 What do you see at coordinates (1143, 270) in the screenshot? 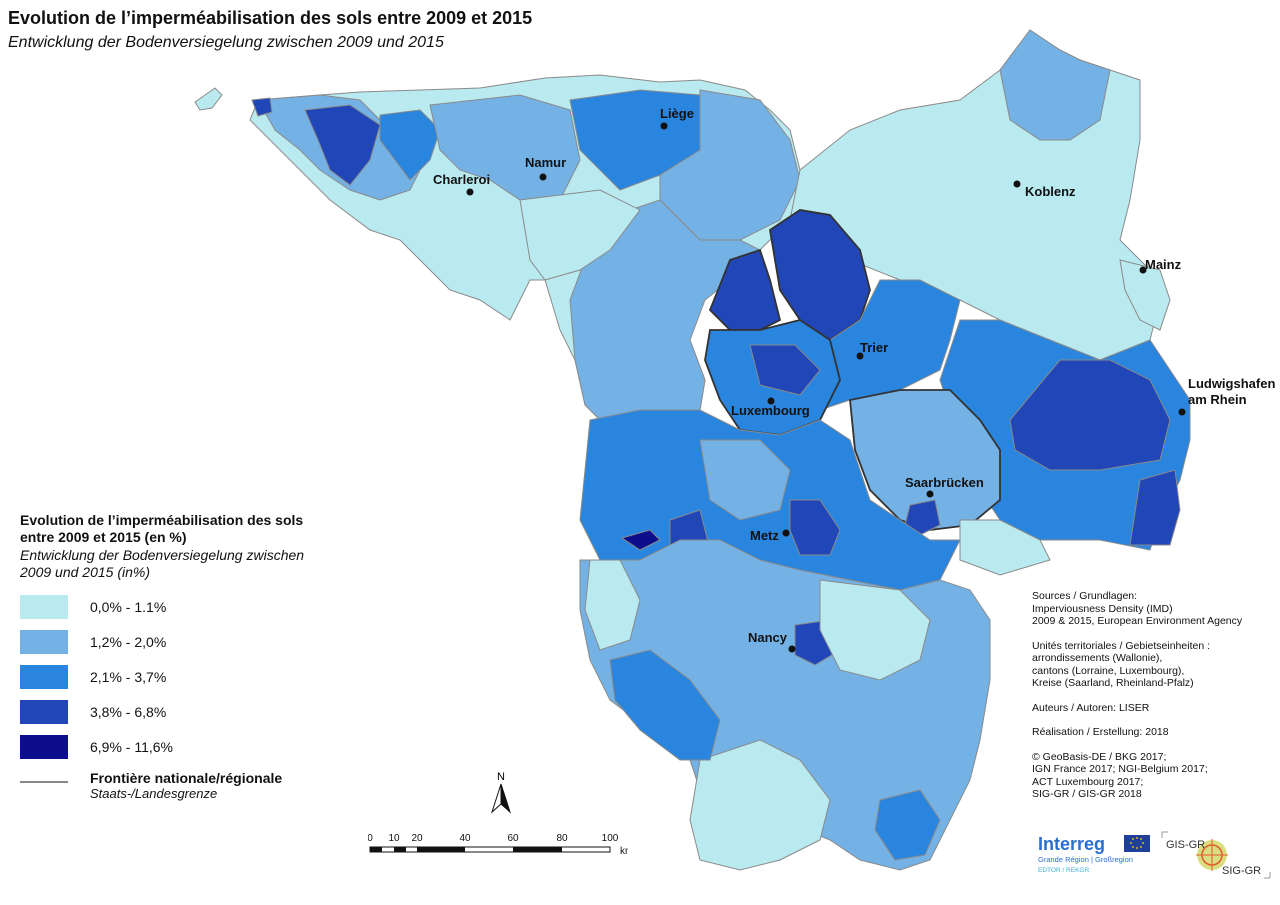
I see `city-dot-mainz` at bounding box center [1143, 270].